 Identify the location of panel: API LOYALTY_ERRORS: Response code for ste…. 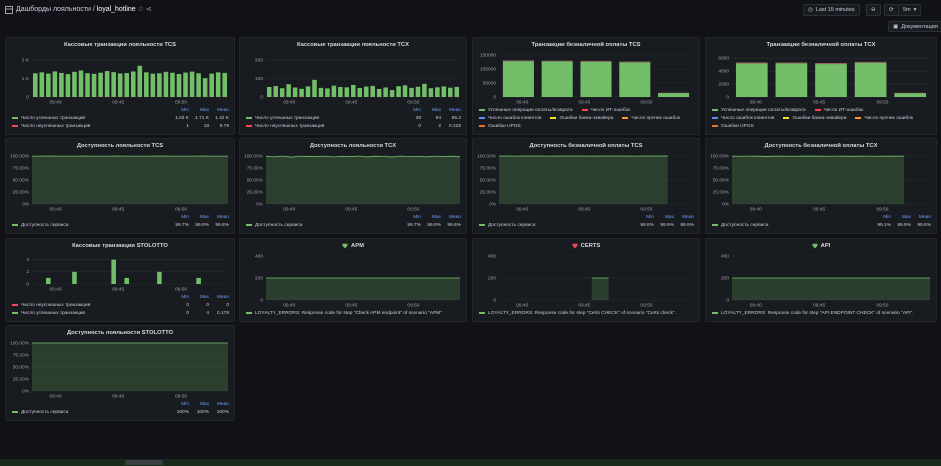
(821, 280).